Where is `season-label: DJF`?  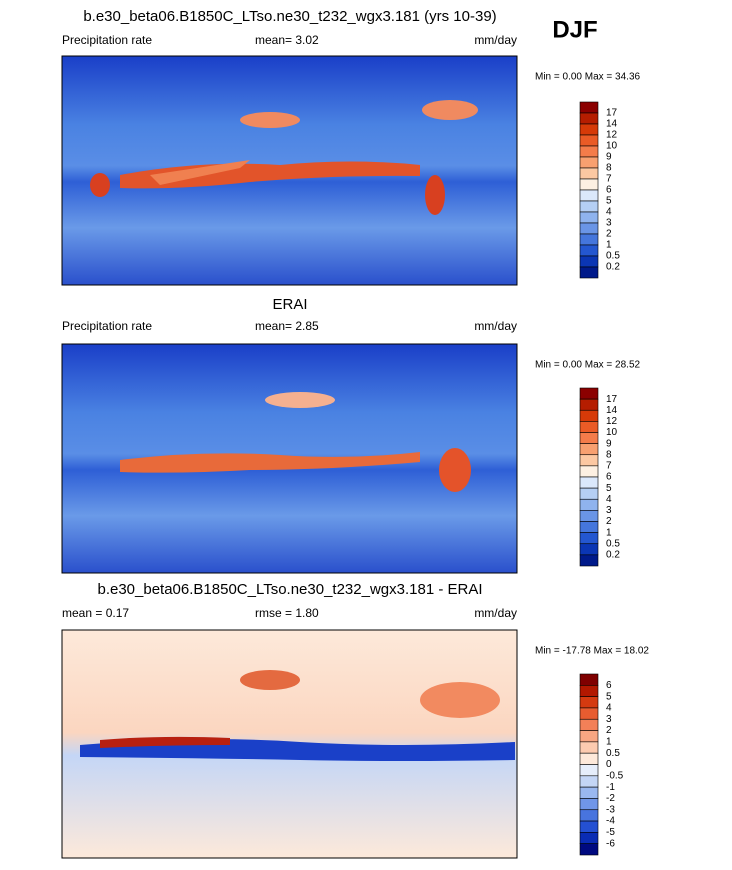 season-label: DJF is located at coordinates (574, 29).